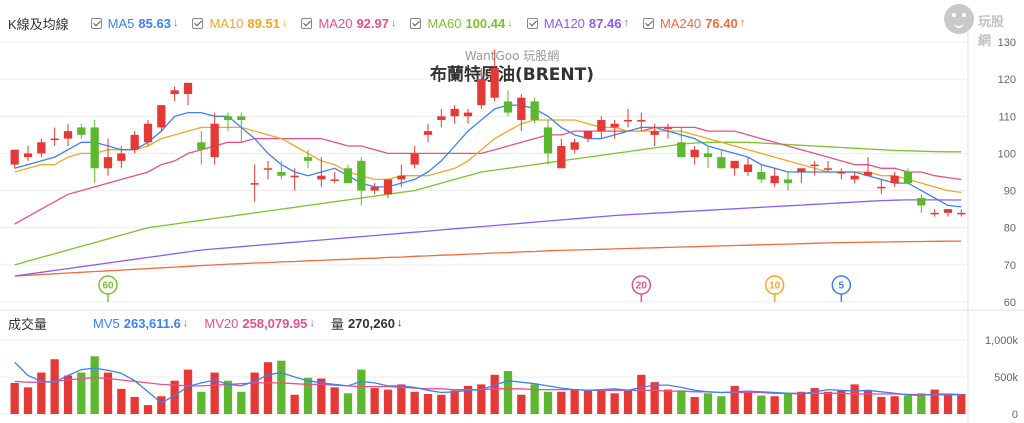 This screenshot has width=1024, height=423. What do you see at coordinates (1007, 117) in the screenshot?
I see `y-tick-label: 110` at bounding box center [1007, 117].